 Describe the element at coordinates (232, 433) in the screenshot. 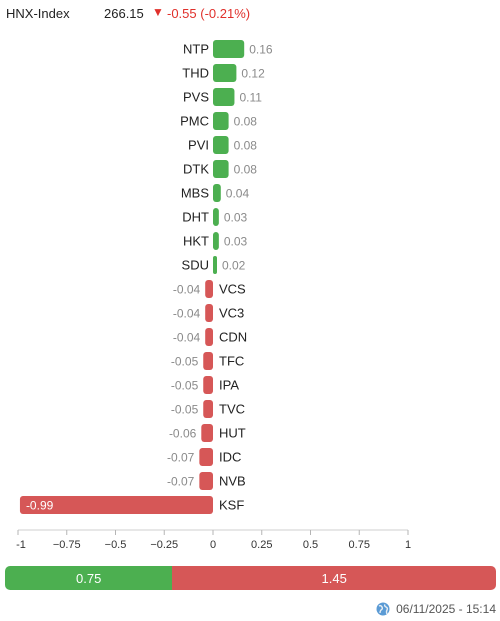

I see `category-label-hut: HUT` at that location.